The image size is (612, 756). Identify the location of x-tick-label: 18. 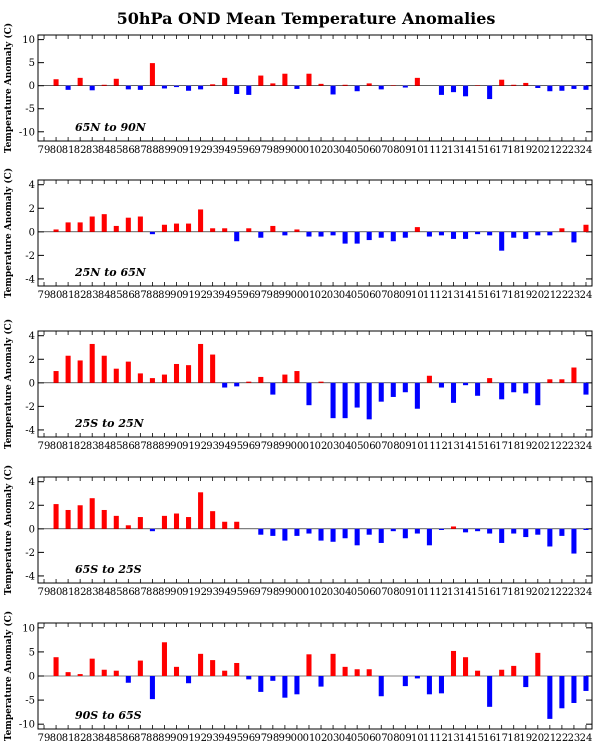
(513, 446).